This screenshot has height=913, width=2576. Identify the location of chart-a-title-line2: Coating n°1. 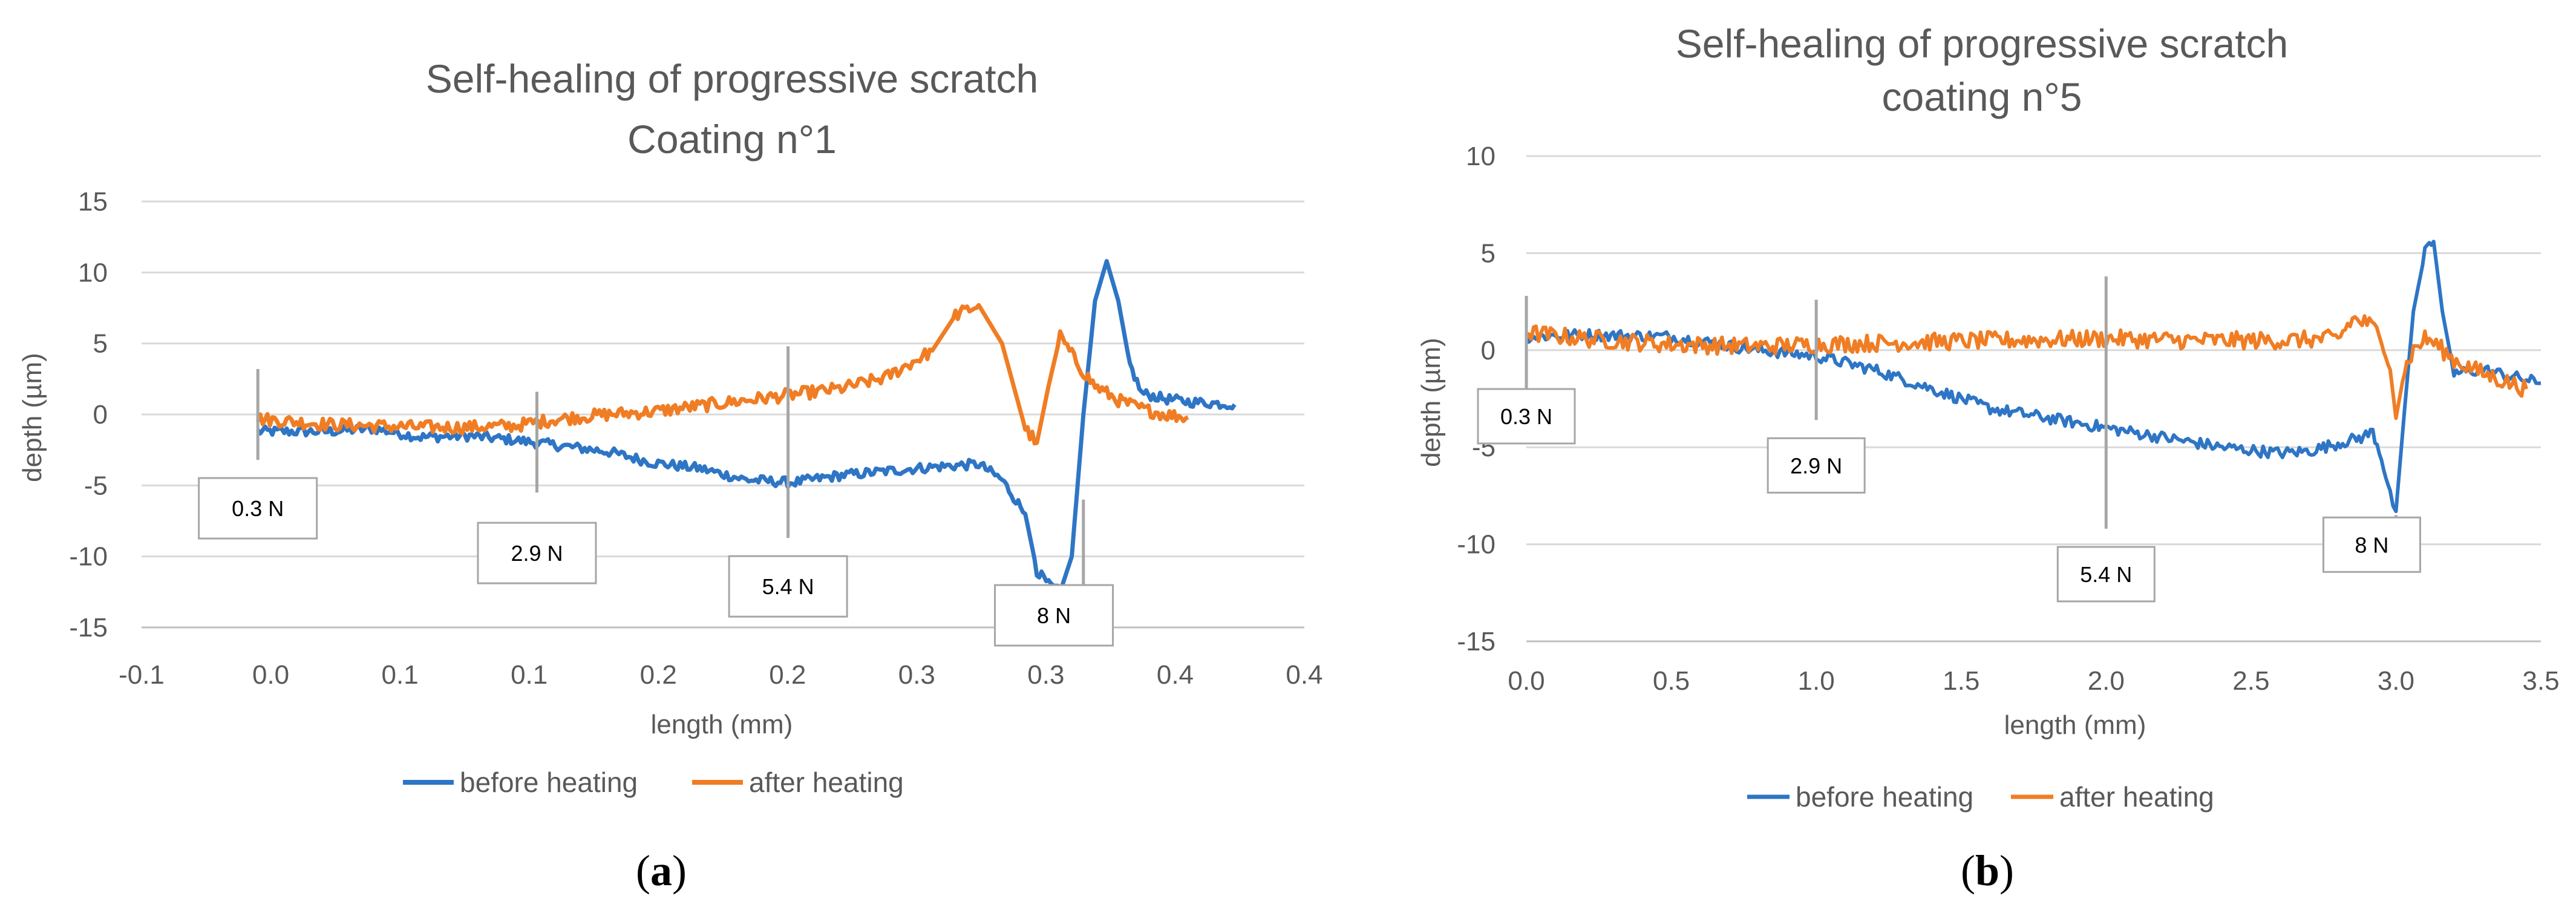
(732, 139).